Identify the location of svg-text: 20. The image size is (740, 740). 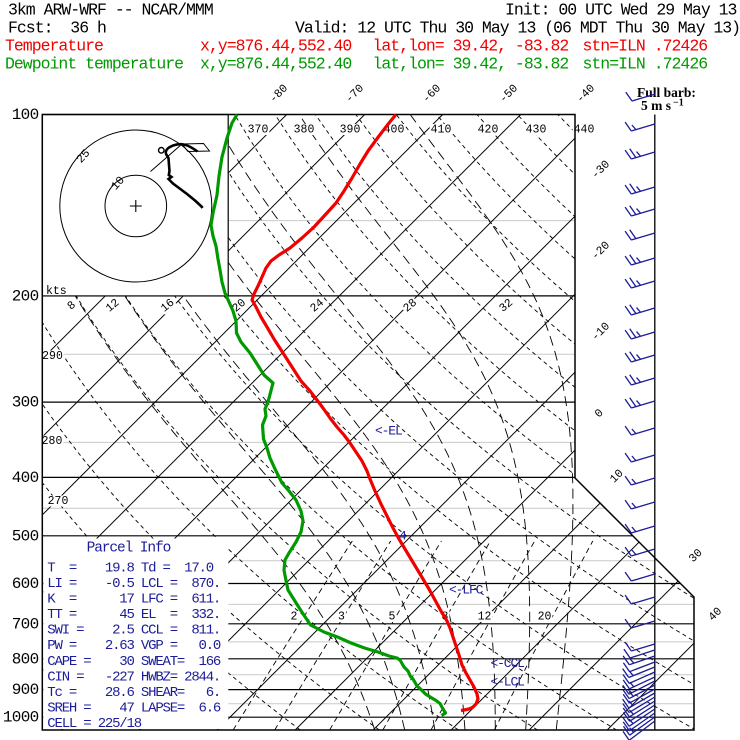
(545, 617).